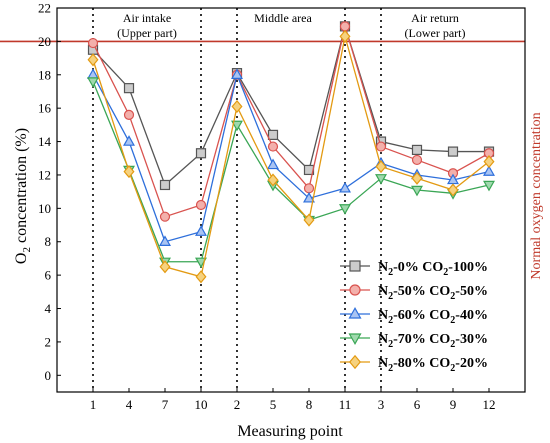 Image resolution: width=550 pixels, height=443 pixels. What do you see at coordinates (23, 196) in the screenshot?
I see `y-axis-title: O2 concentration (%)` at bounding box center [23, 196].